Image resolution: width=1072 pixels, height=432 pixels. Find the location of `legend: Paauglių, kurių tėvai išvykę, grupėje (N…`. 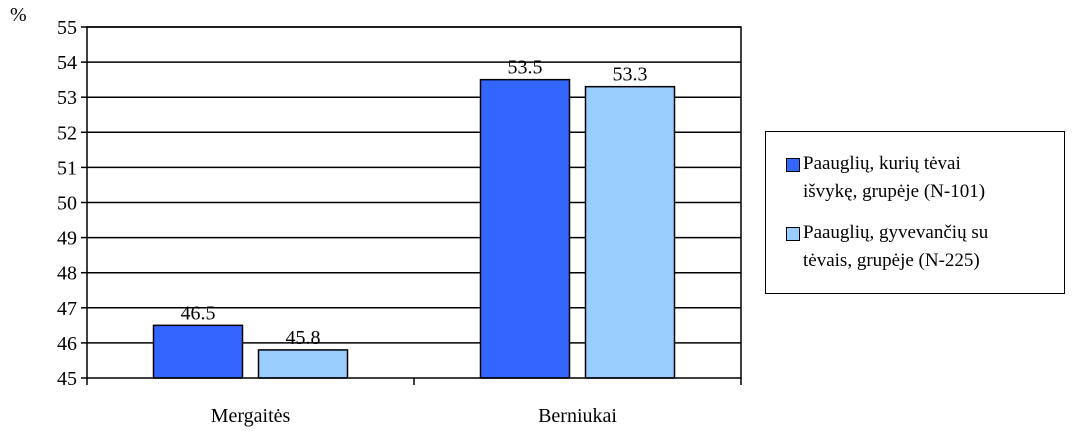

legend: Paauglių, kurių tėvai išvykę, grupėje (N… is located at coordinates (915, 212).